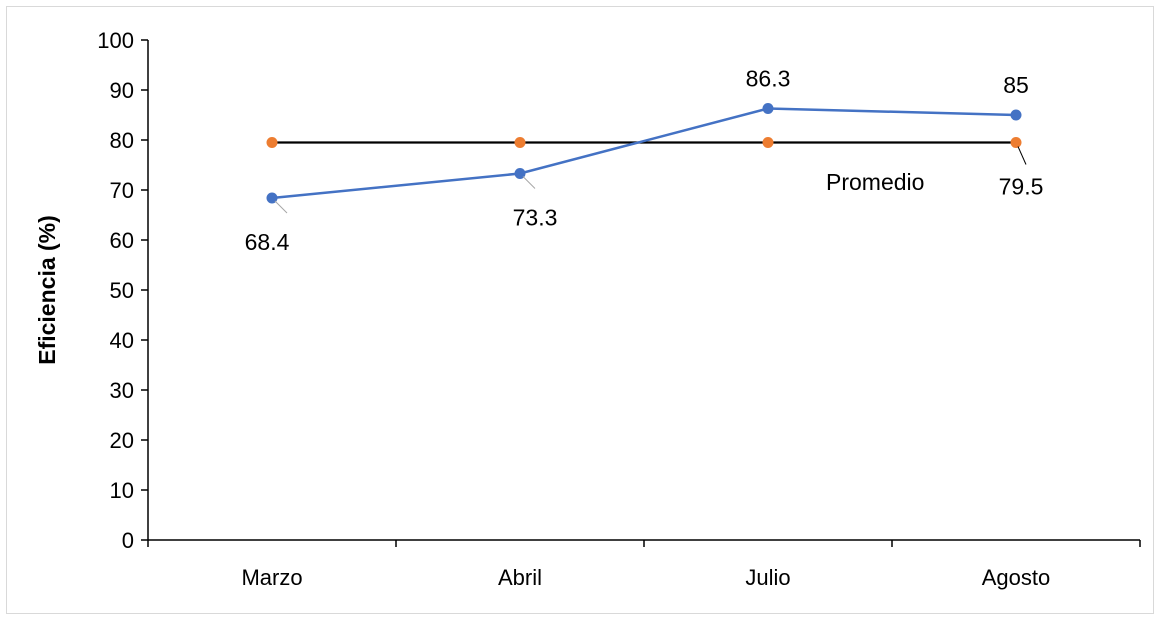 Image resolution: width=1161 pixels, height=621 pixels. What do you see at coordinates (122, 90) in the screenshot?
I see `y-tick-label: 90` at bounding box center [122, 90].